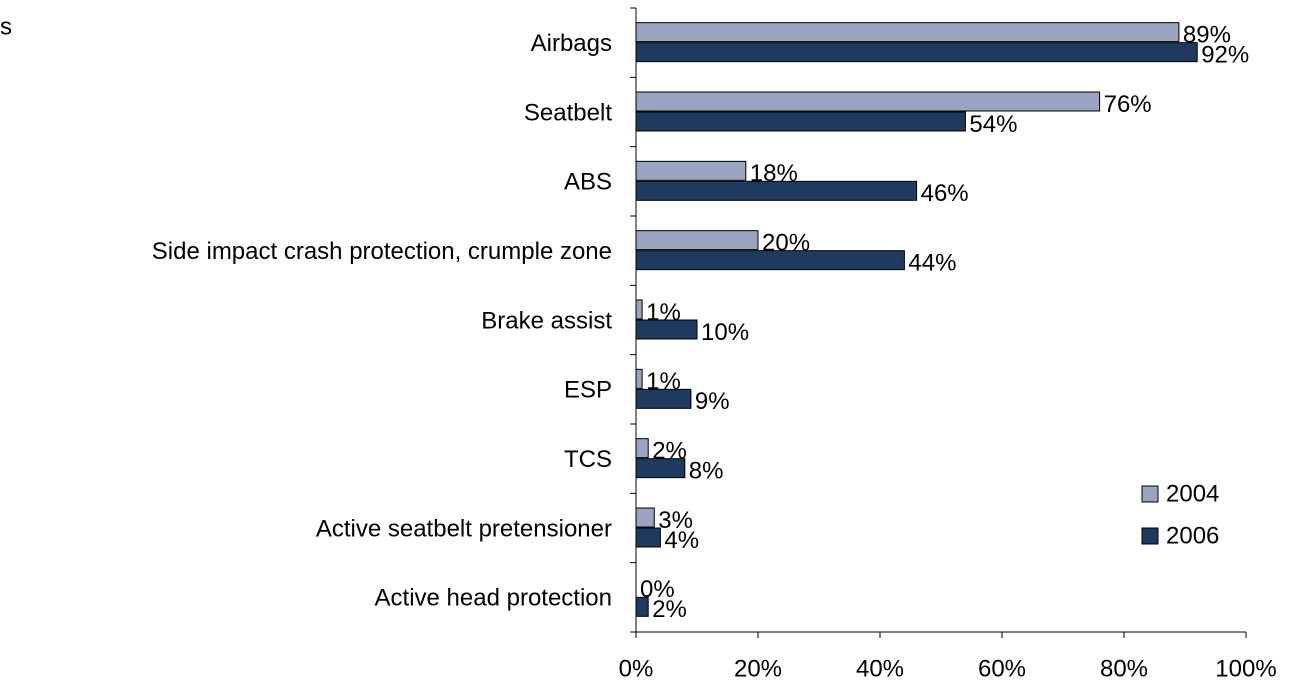 This screenshot has height=686, width=1297. What do you see at coordinates (6, 26) in the screenshot?
I see `annotation: s` at bounding box center [6, 26].